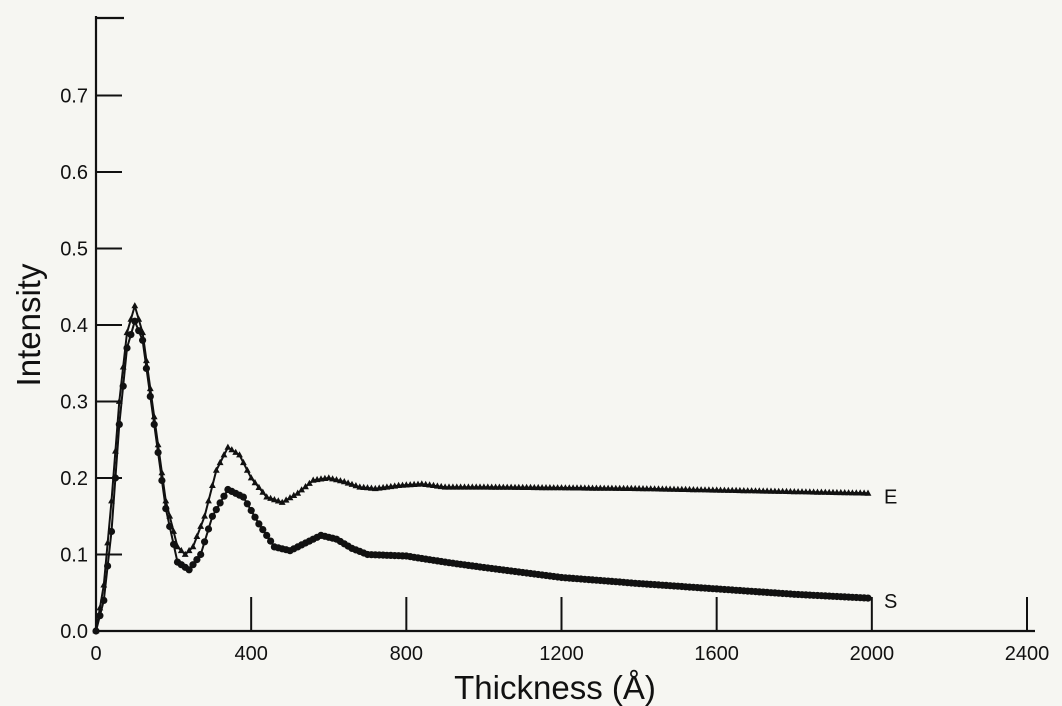  What do you see at coordinates (872, 654) in the screenshot?
I see `x-tick-label: 2000` at bounding box center [872, 654].